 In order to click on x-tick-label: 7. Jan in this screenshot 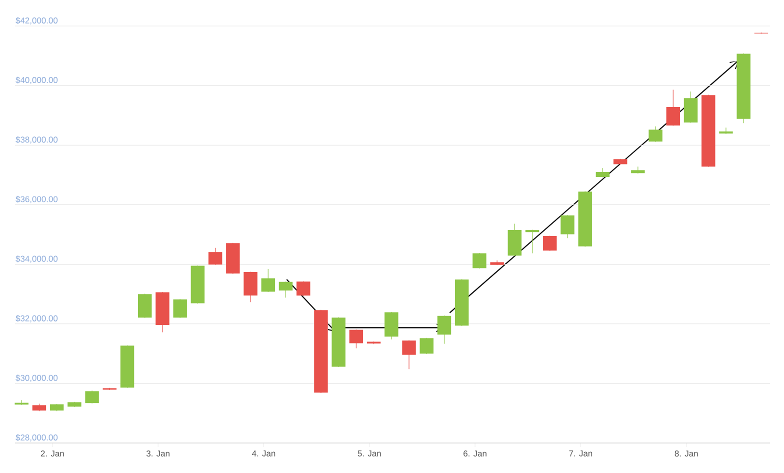, I will do `click(580, 453)`.